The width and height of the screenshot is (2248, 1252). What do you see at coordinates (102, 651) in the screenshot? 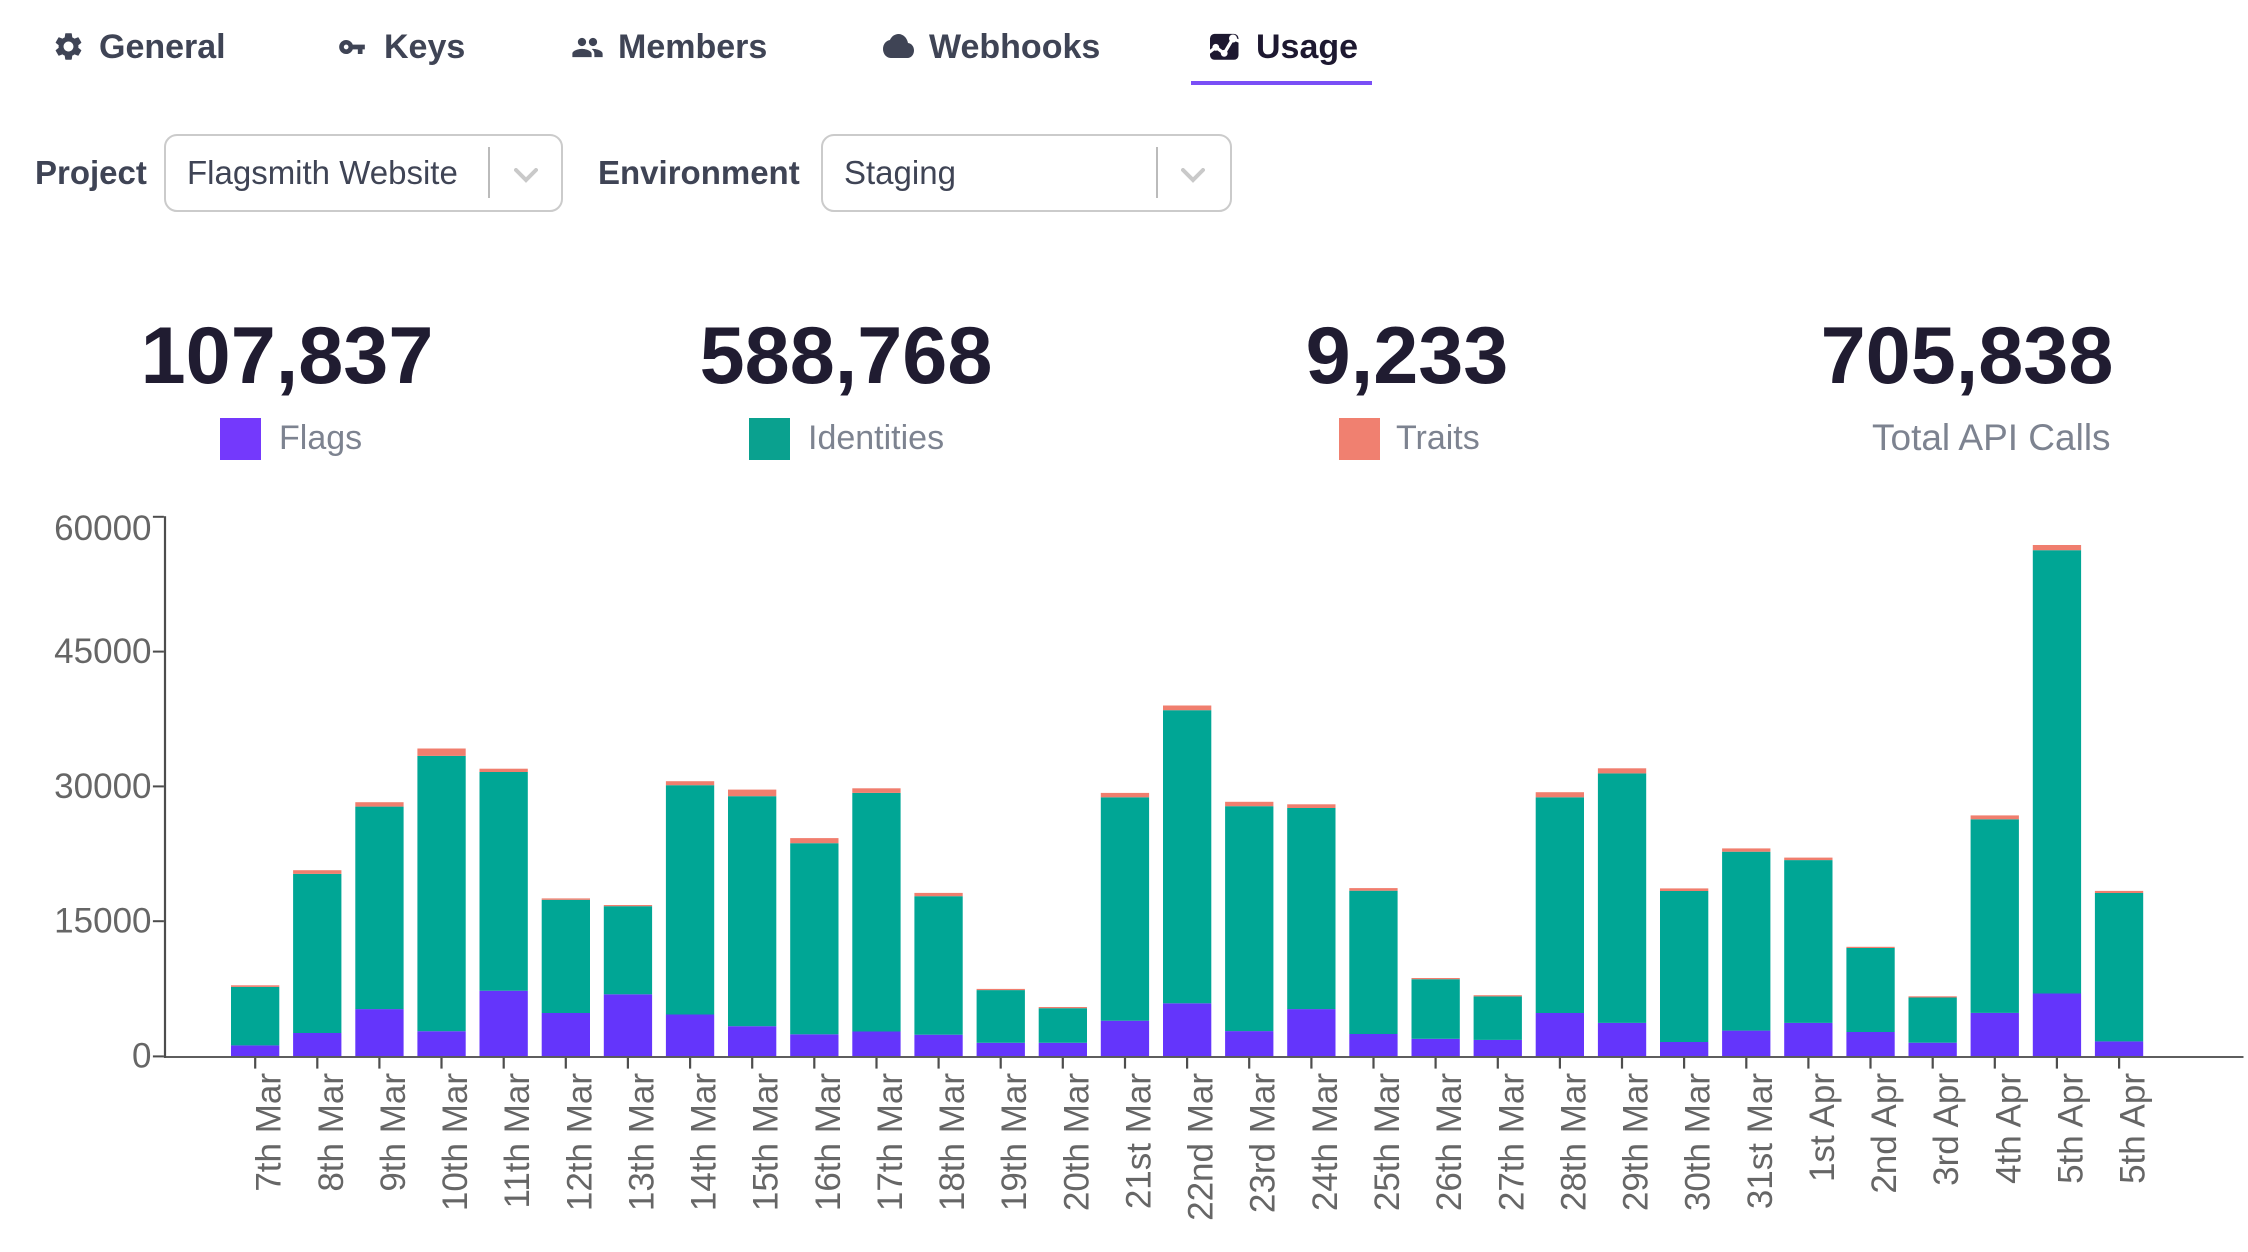
I see `svg-text: 45000` at bounding box center [102, 651].